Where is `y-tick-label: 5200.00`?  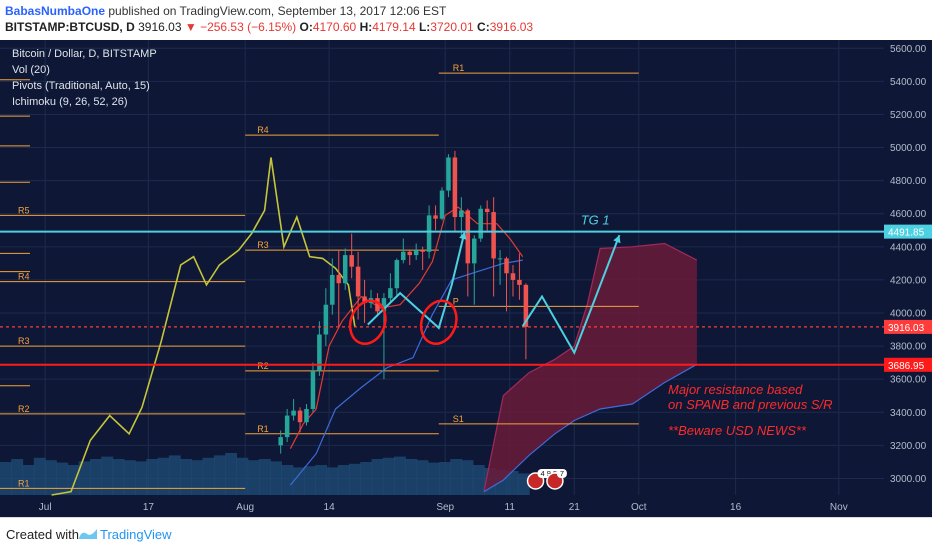
y-tick-label: 5200.00 is located at coordinates (908, 115).